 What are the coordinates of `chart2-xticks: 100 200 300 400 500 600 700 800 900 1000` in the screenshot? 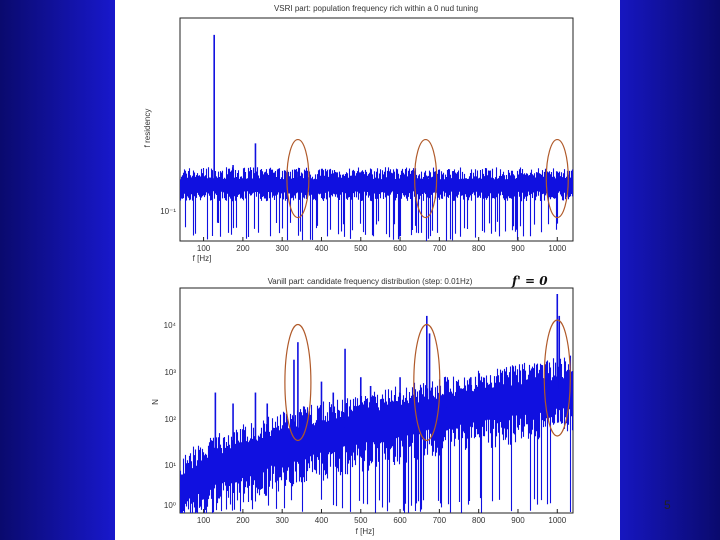 It's located at (382, 517).